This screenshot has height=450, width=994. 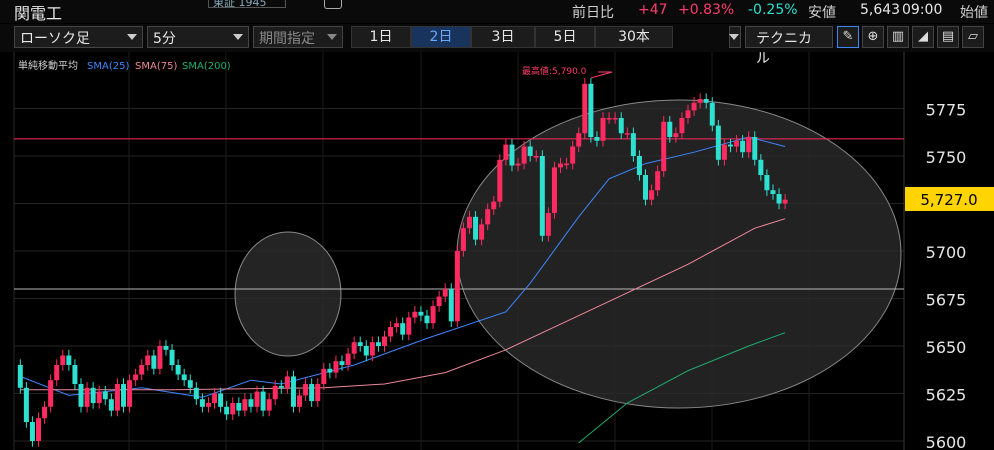 What do you see at coordinates (873, 37) in the screenshot?
I see `zoom-icon: ⊕` at bounding box center [873, 37].